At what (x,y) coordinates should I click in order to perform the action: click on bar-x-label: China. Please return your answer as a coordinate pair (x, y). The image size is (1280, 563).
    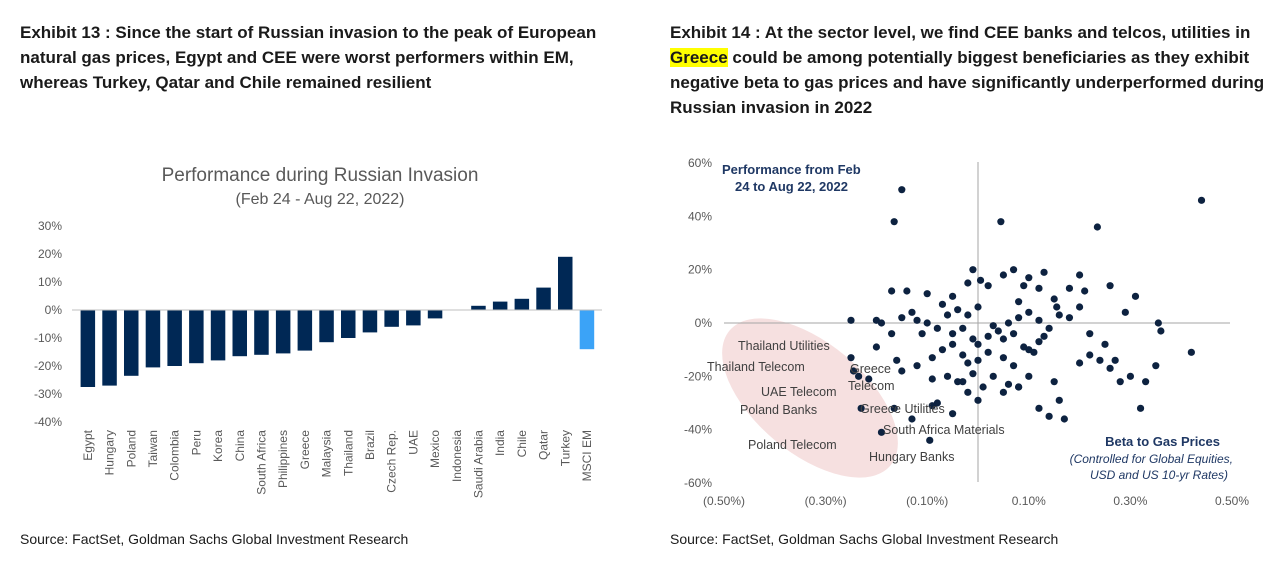
    Looking at the image, I should click on (240, 446).